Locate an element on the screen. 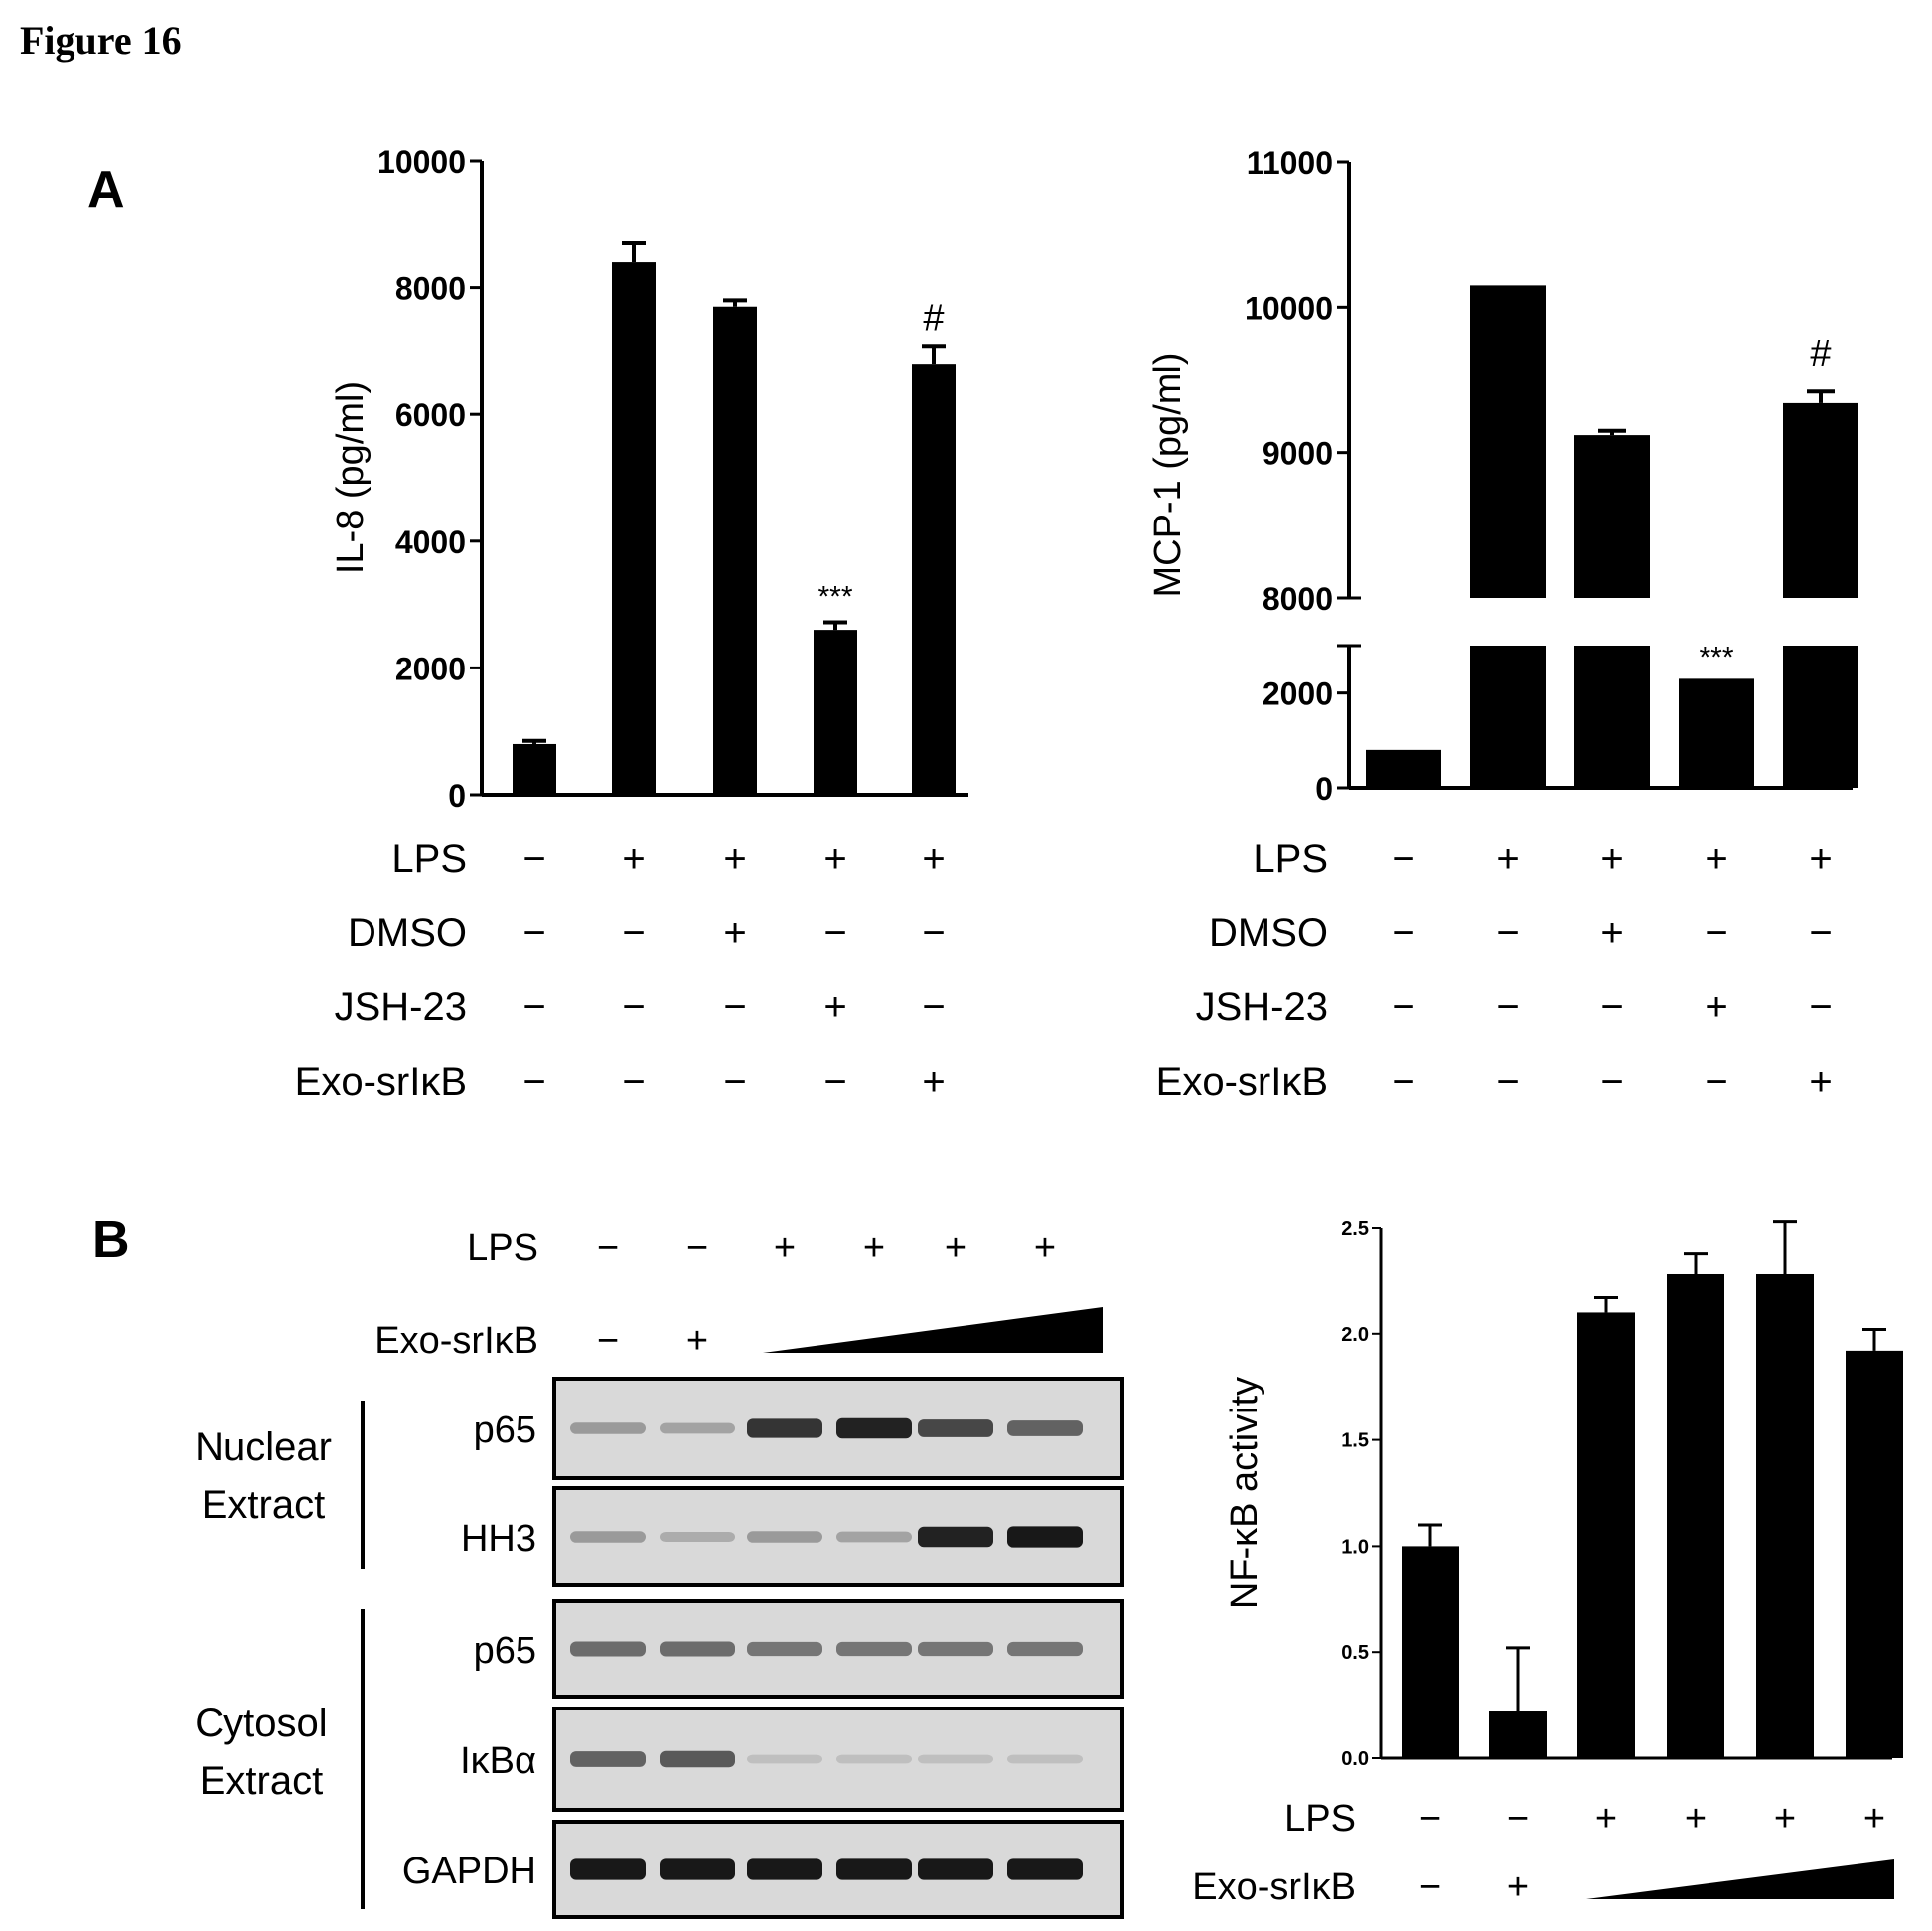 The image size is (1932, 1931). band-label: HH3 is located at coordinates (498, 1539).